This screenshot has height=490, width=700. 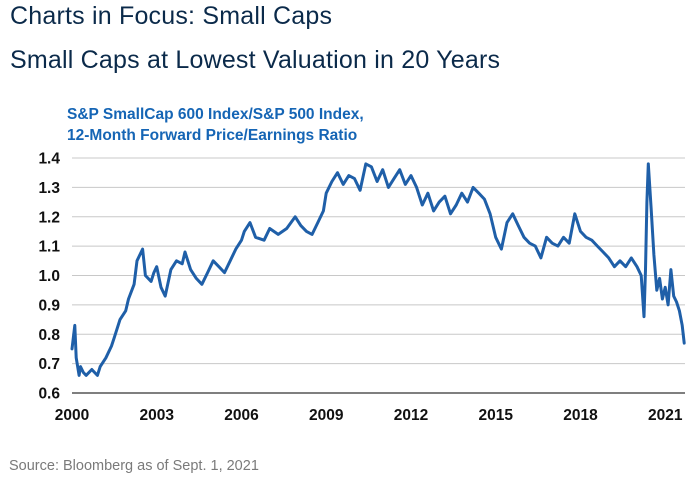 I want to click on x-tick-label: 2021, so click(x=665, y=415).